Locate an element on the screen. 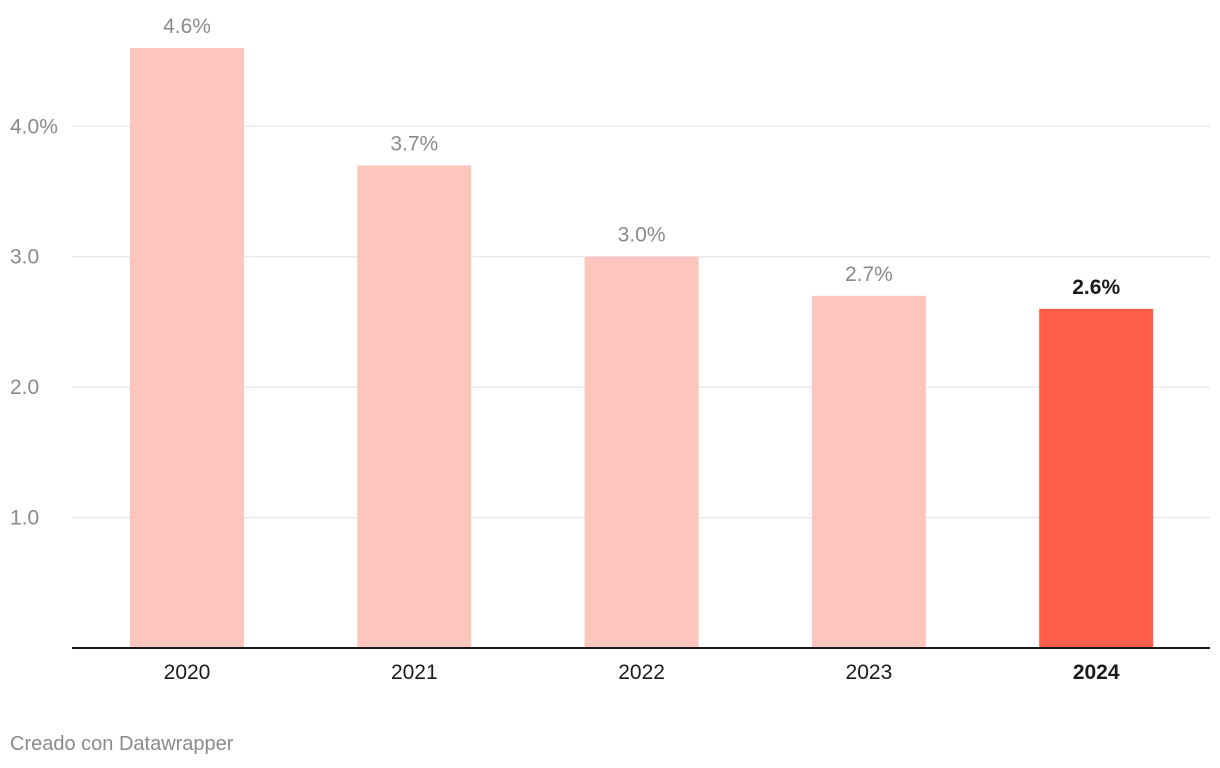 The width and height of the screenshot is (1220, 768). x-tick-label: 2022 is located at coordinates (641, 672).